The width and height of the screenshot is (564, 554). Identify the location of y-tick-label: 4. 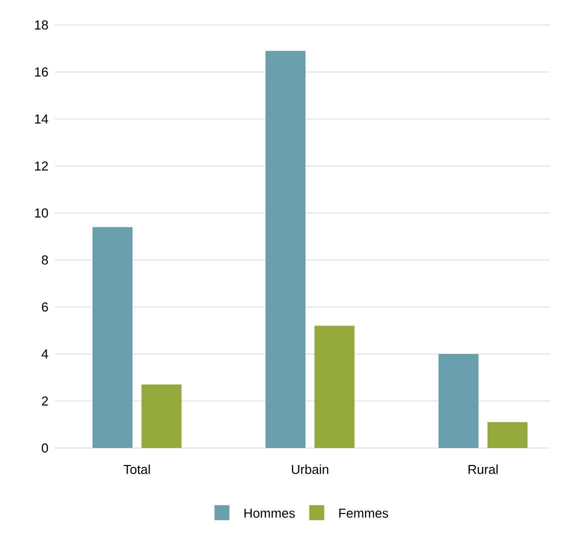
(45, 354).